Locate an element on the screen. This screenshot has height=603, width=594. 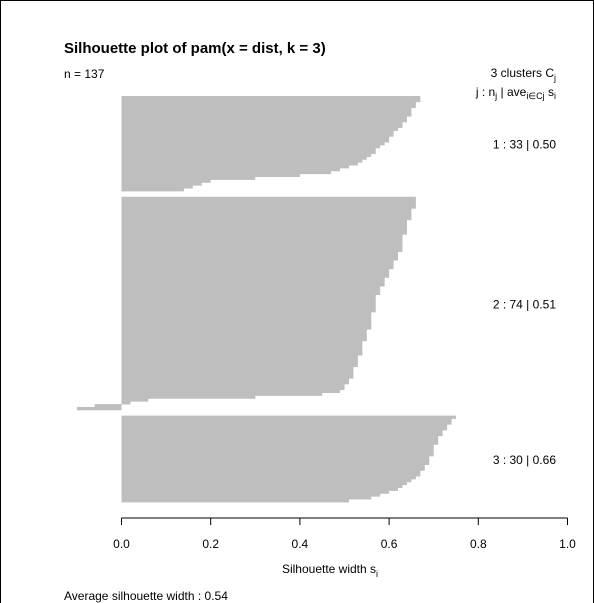
x-tick-label-0: 0.0 is located at coordinates (121, 544).